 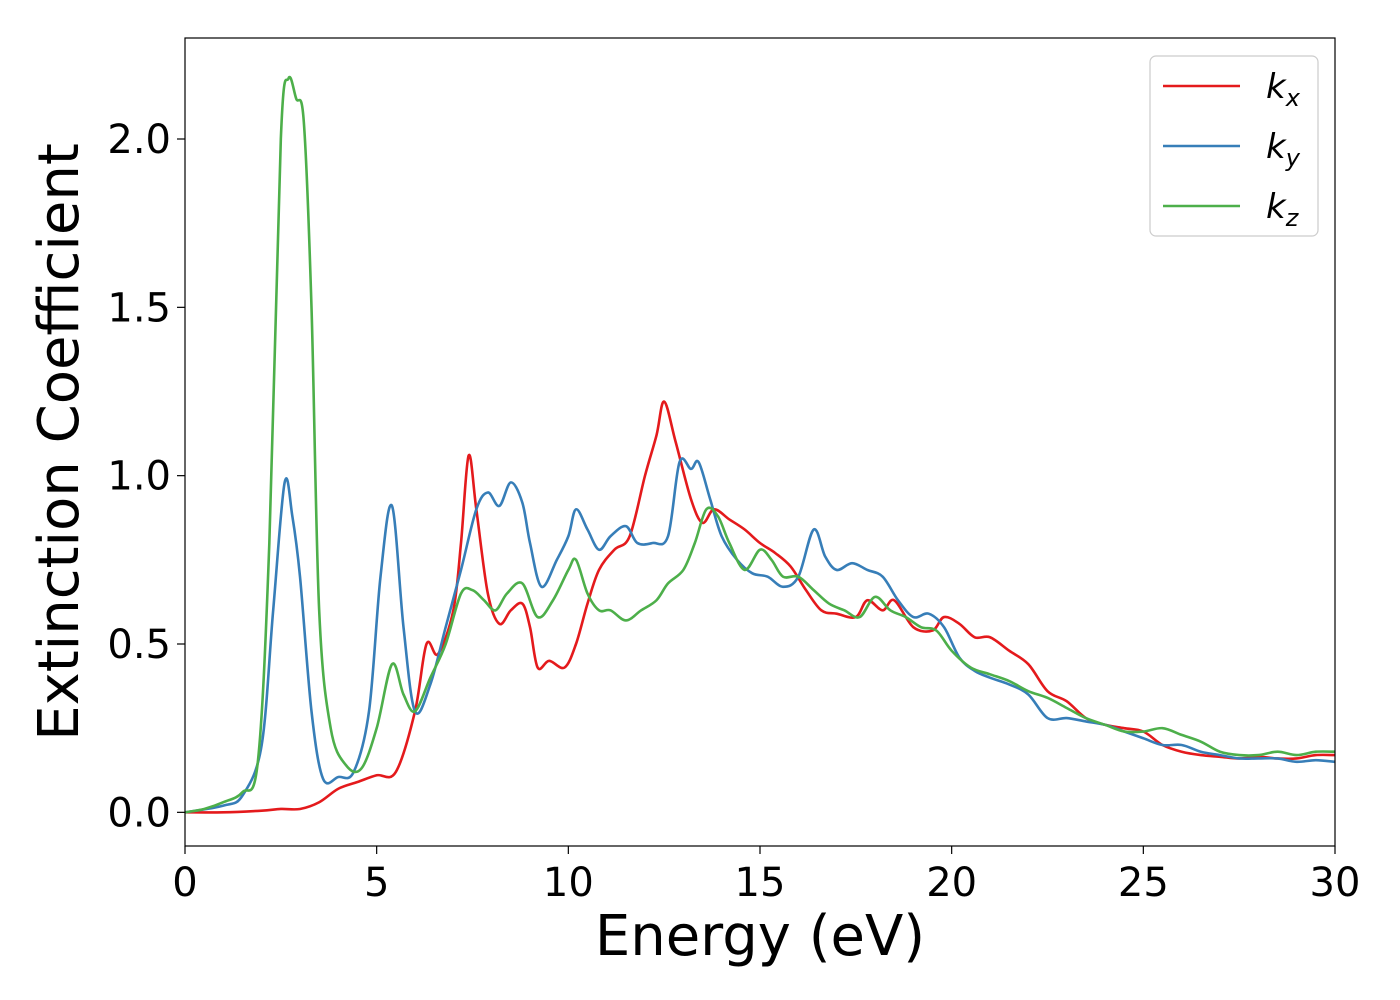 I want to click on x-tick-label: 15, so click(x=760, y=883).